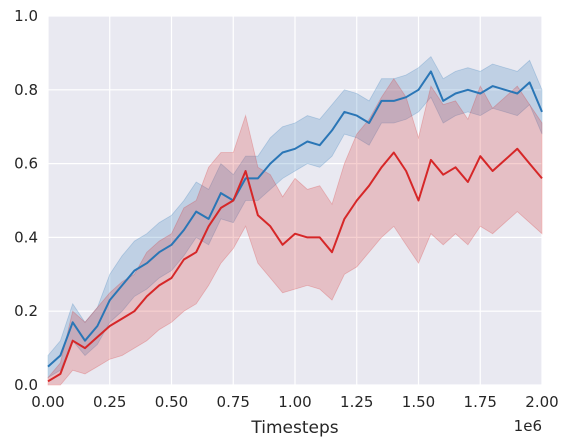  What do you see at coordinates (26, 237) in the screenshot?
I see `y-tick-label: 0.4` at bounding box center [26, 237].